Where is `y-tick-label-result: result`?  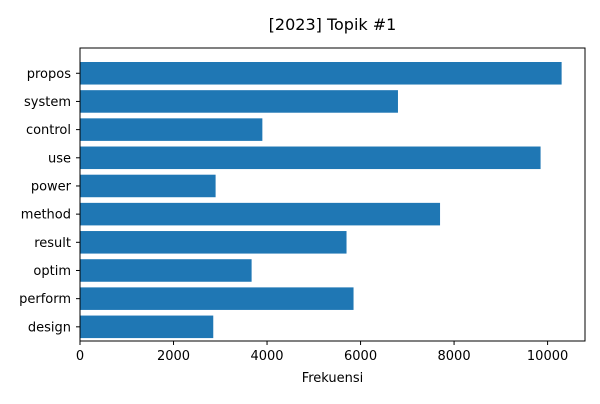
y-tick-label-result: result is located at coordinates (52, 243).